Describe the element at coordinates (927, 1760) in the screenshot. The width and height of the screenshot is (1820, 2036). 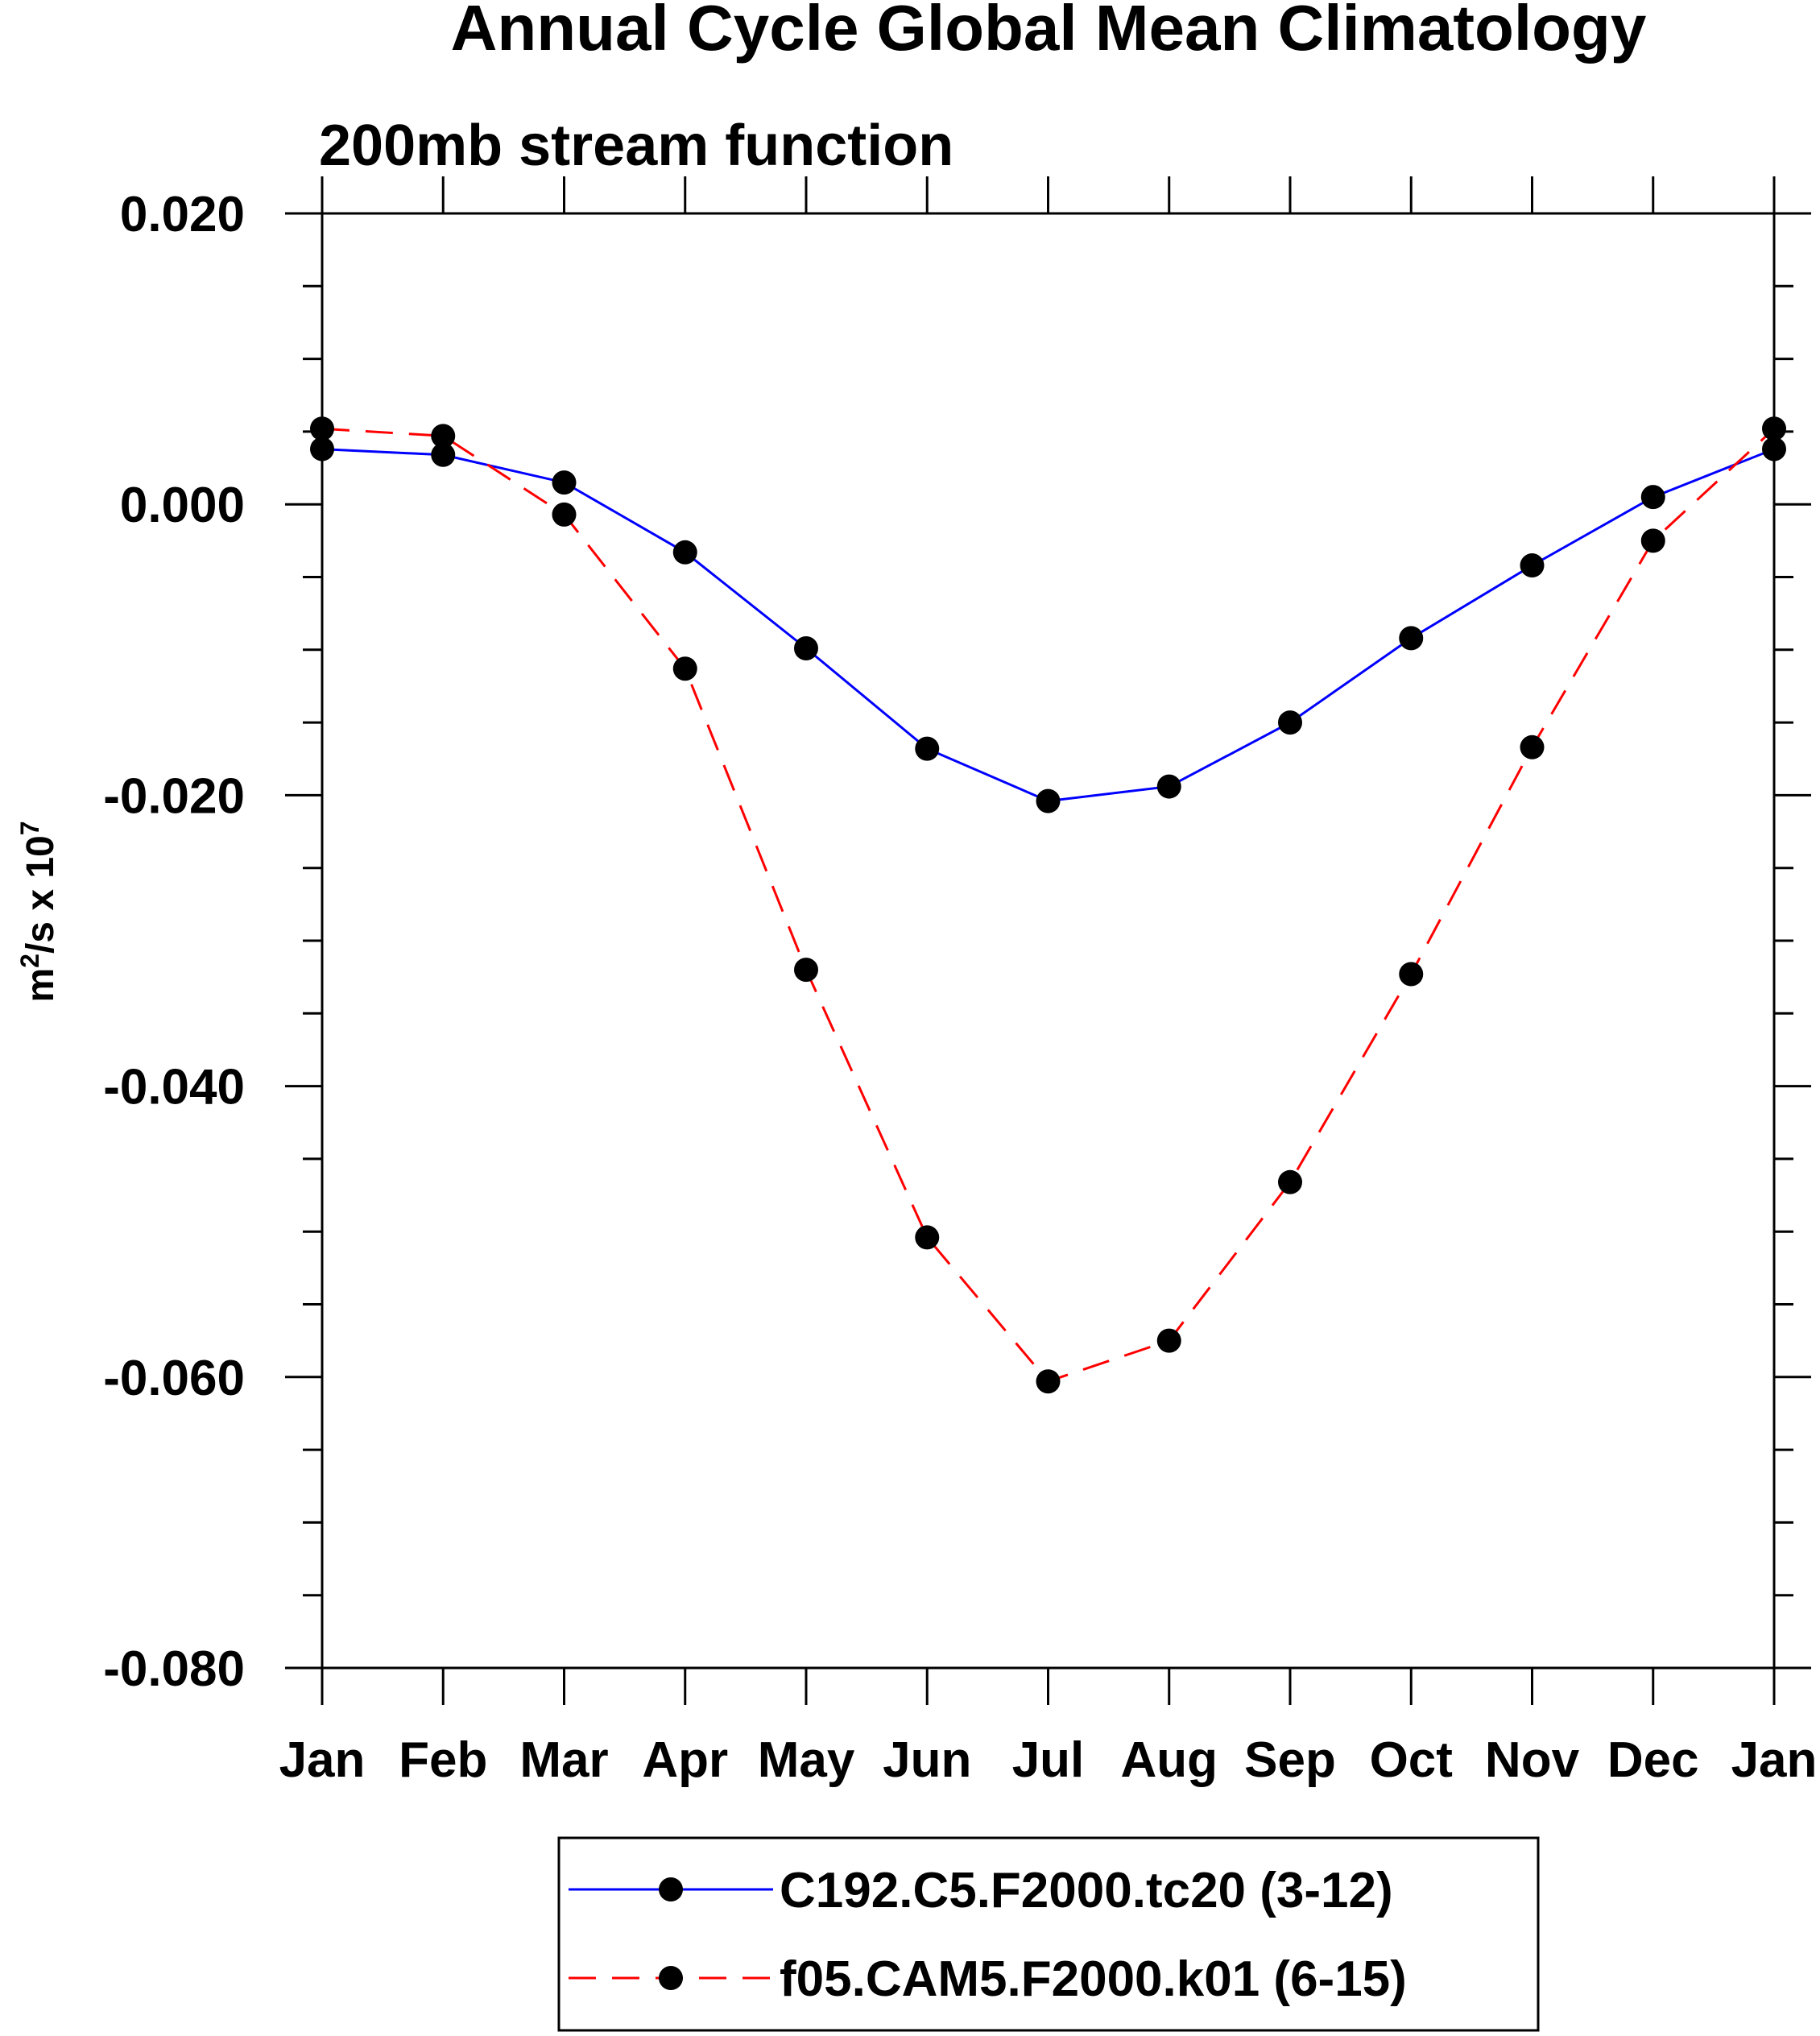
I see `x-tick-label: Jun` at that location.